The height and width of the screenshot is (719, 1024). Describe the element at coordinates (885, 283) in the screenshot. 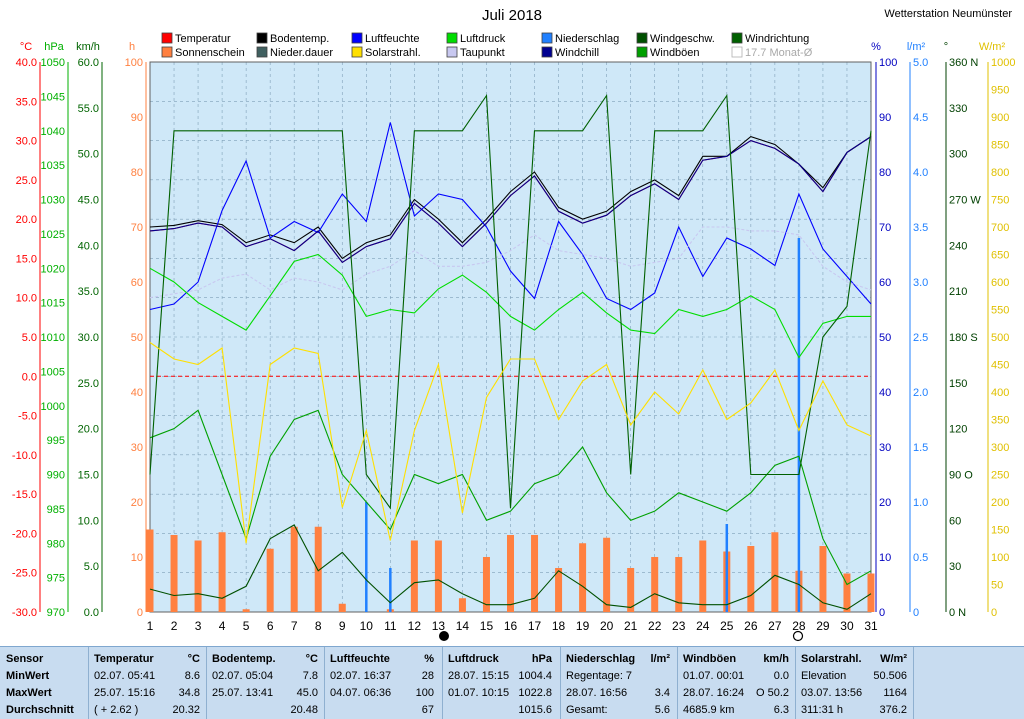

I see `axis-tick-label: 60` at that location.